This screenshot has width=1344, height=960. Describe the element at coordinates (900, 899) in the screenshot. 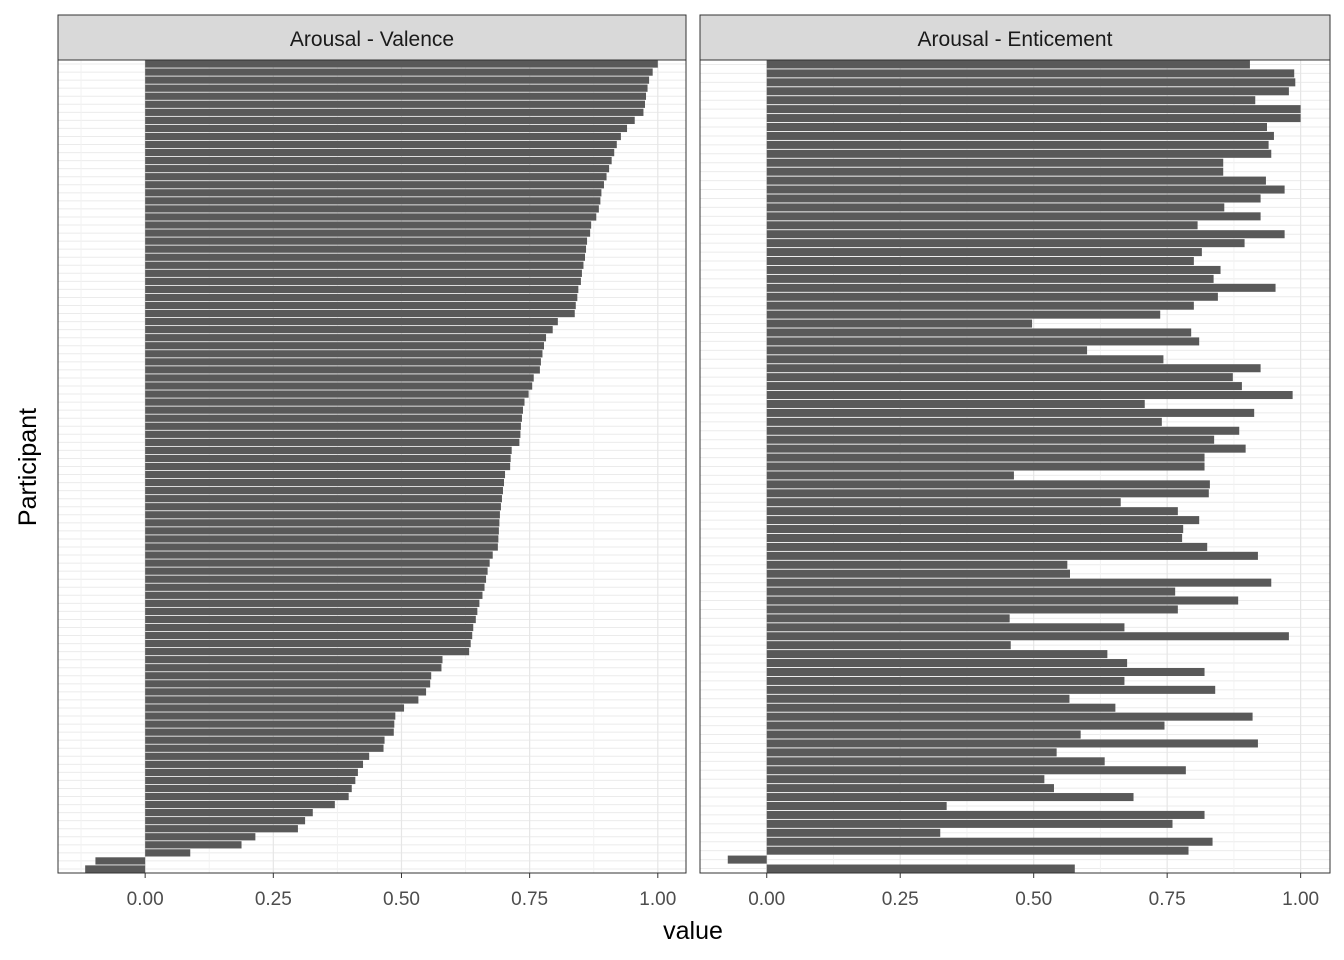

I see `x-tick-label: 0.25` at that location.